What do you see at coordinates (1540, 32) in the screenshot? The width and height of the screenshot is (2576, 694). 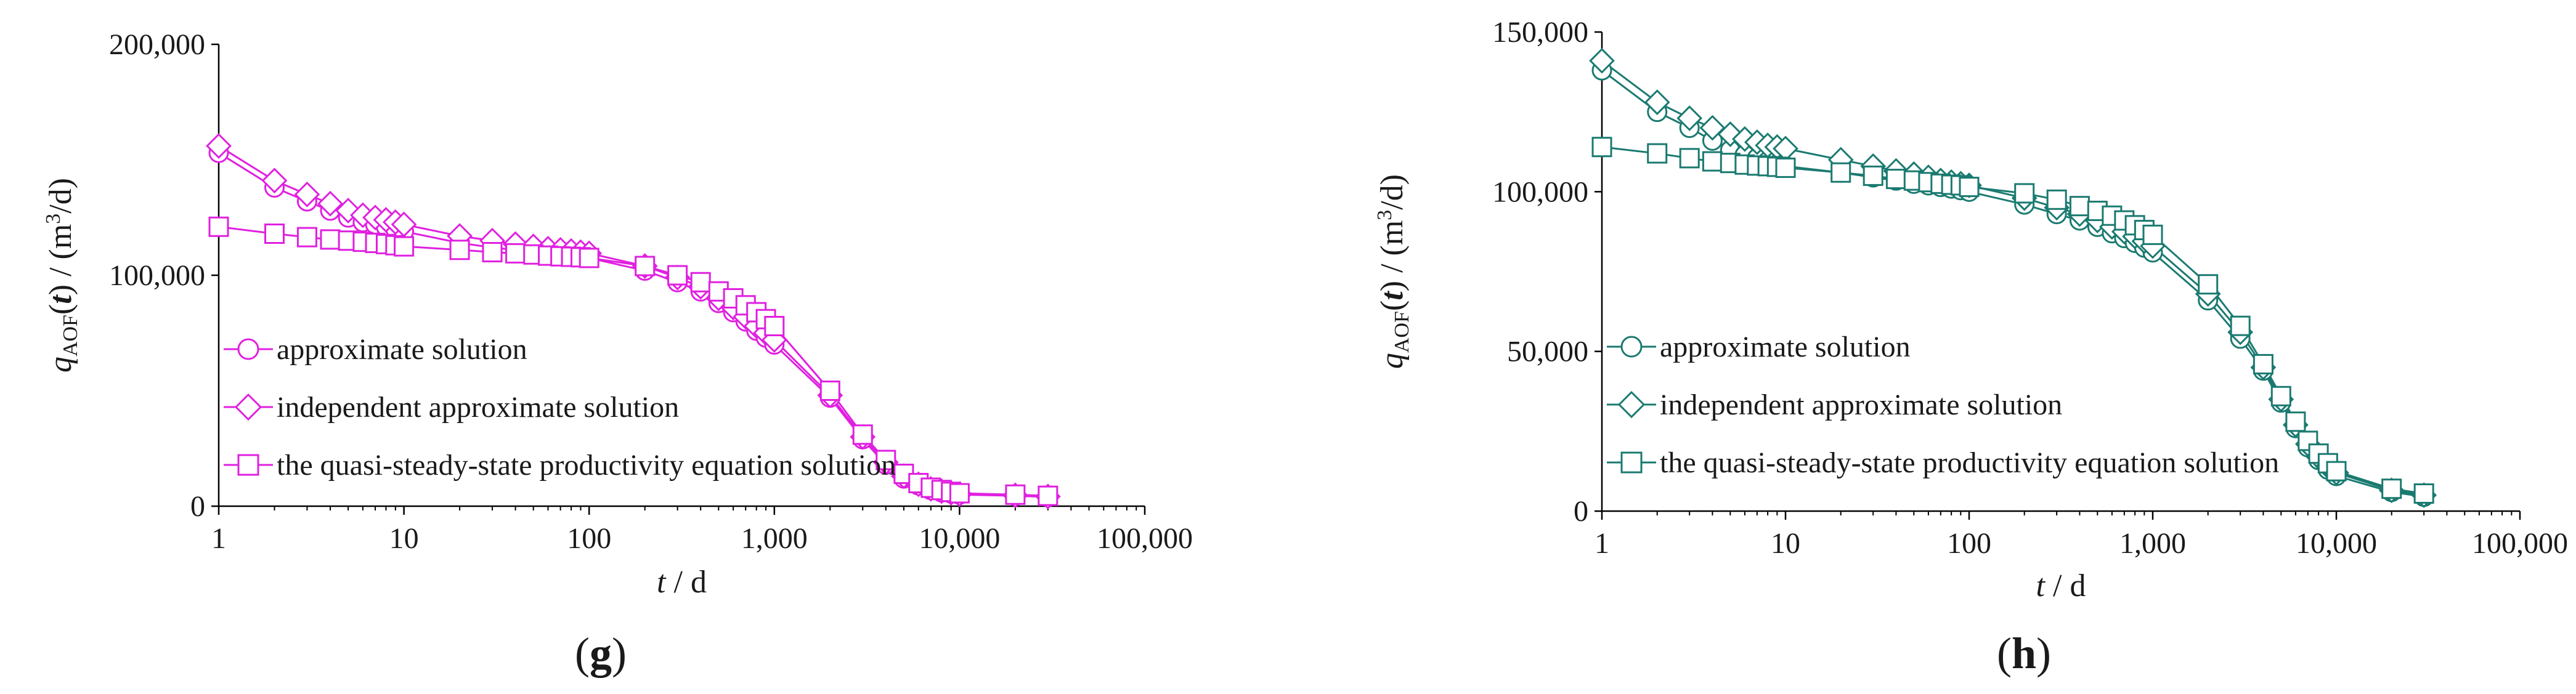 I see `y-tick-label-h: 150,000` at bounding box center [1540, 32].